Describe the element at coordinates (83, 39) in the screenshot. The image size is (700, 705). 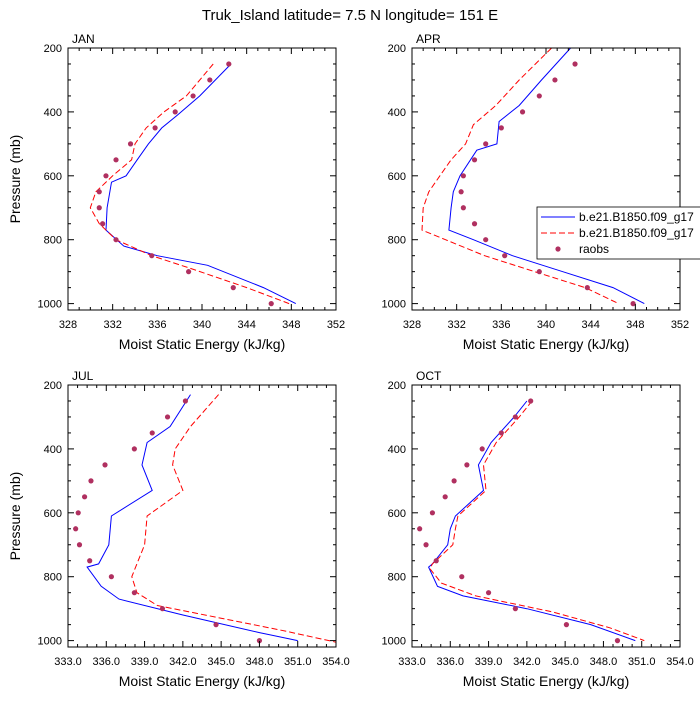
I see `panel-label: JAN` at that location.